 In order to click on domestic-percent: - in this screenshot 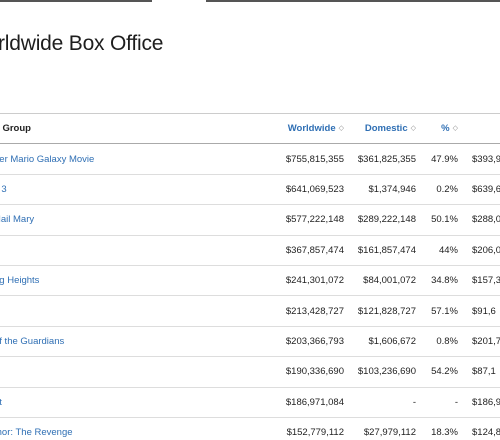, I will do `click(443, 402)`.